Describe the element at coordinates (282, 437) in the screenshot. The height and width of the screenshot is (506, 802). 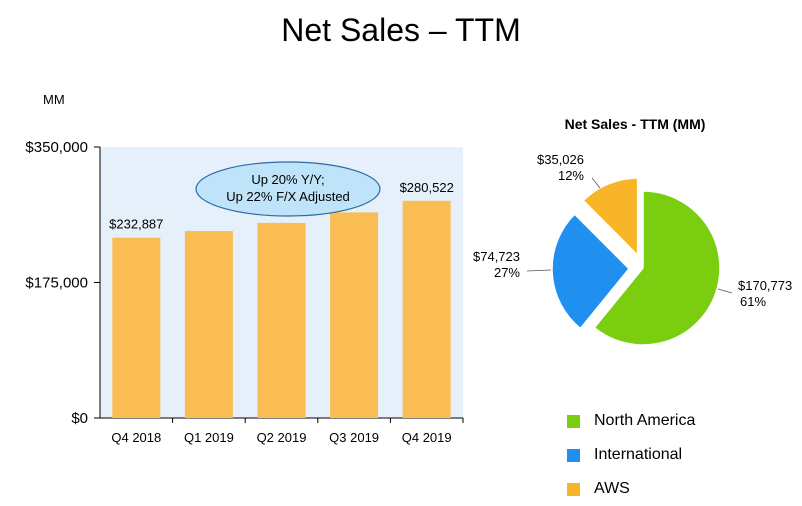
I see `x-tick-label: Q2 2019` at that location.